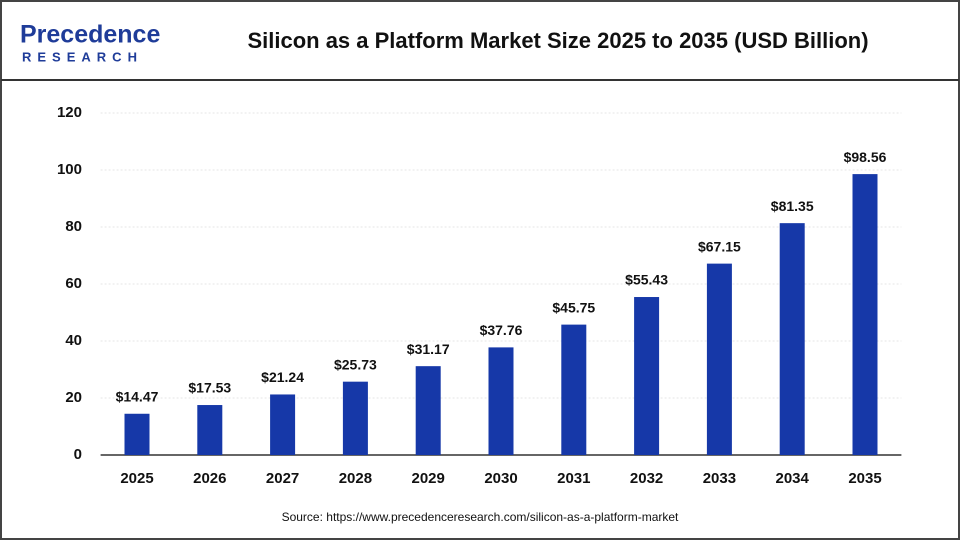 This screenshot has width=960, height=540. I want to click on value-label: $67.15, so click(719, 246).